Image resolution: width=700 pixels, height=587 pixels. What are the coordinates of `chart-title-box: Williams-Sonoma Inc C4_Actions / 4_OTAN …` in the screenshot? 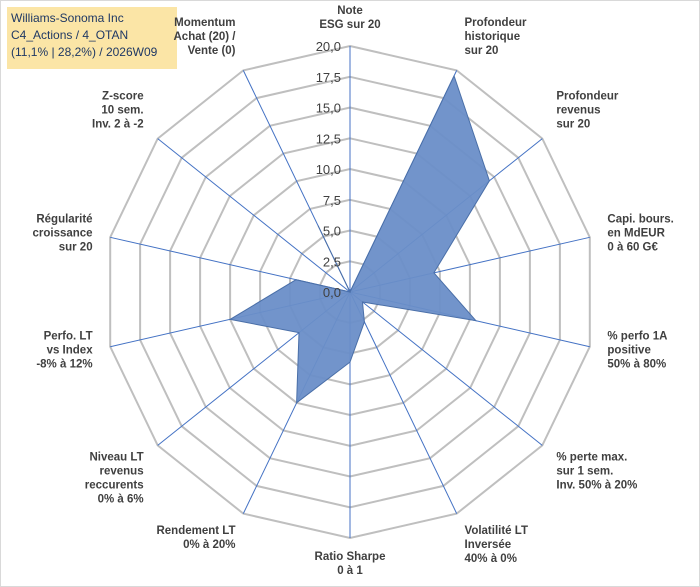 It's located at (92, 38).